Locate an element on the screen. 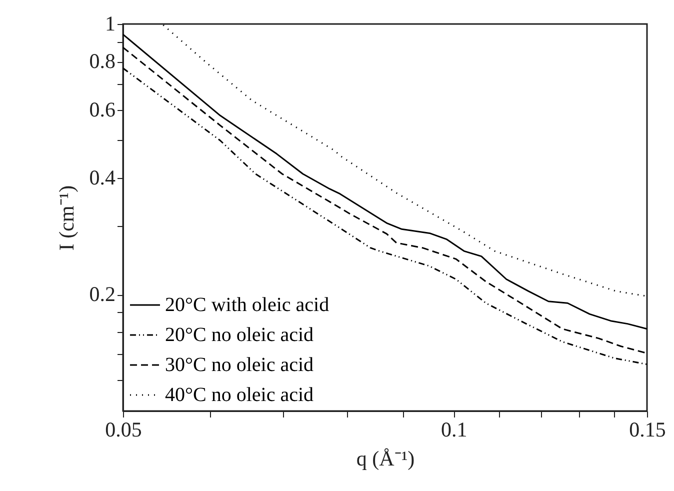 The image size is (674, 491). x-tick-label: 0.1 is located at coordinates (454, 430).